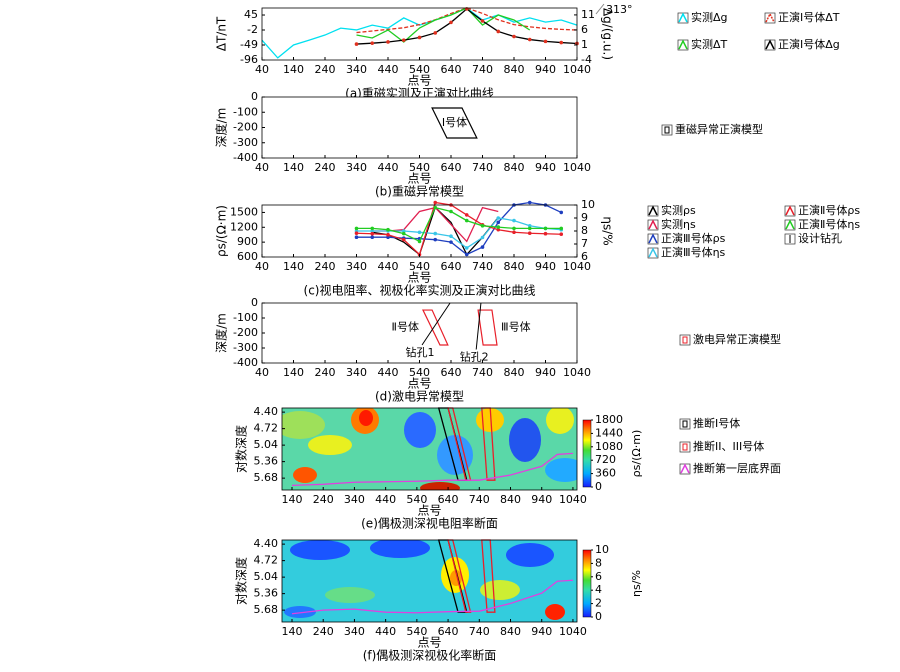 This screenshot has height=672, width=900. I want to click on colorbar-tick-label: 0, so click(598, 486).